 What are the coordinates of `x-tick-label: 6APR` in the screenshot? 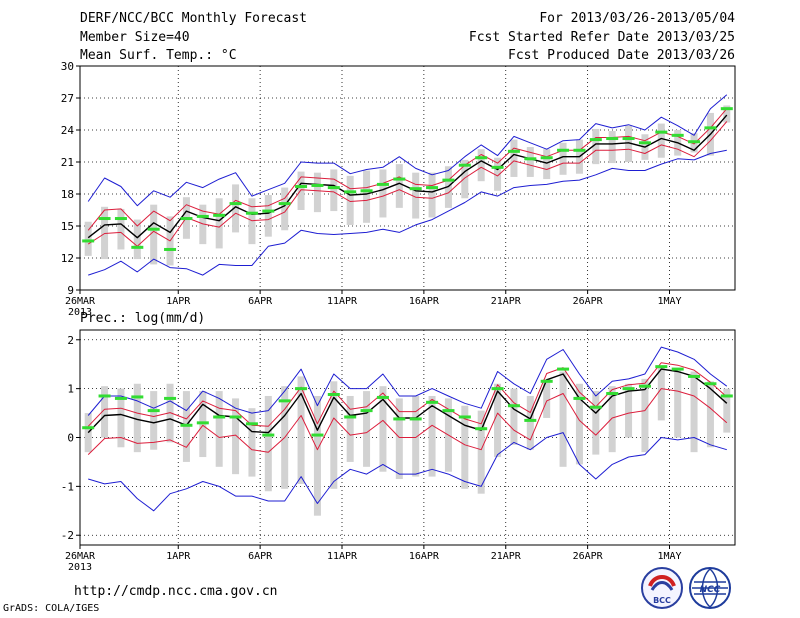 It's located at (260, 556).